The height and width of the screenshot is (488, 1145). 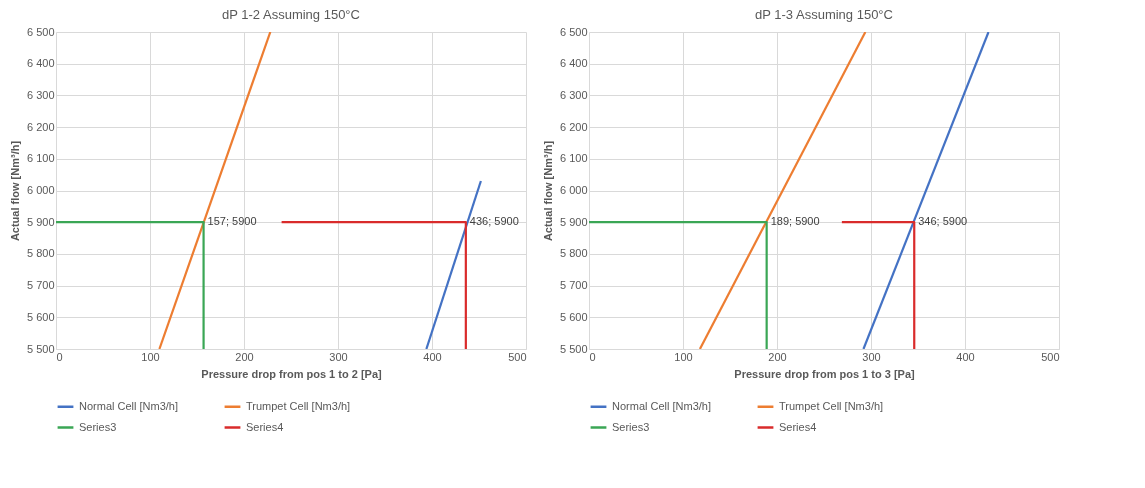 What do you see at coordinates (795, 221) in the screenshot?
I see `annotation: 189; 5900` at bounding box center [795, 221].